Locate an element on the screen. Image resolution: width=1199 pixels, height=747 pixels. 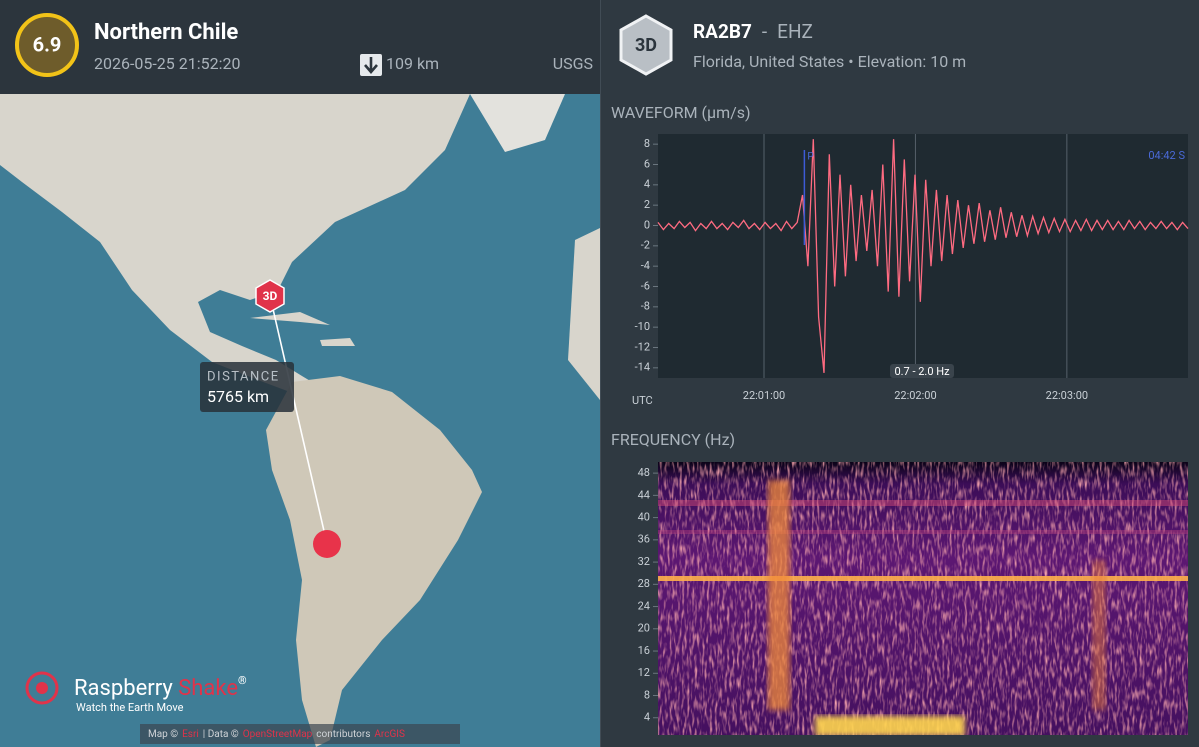
logo: Raspberry Shake® Watch the Earth Move is located at coordinates (136, 692).